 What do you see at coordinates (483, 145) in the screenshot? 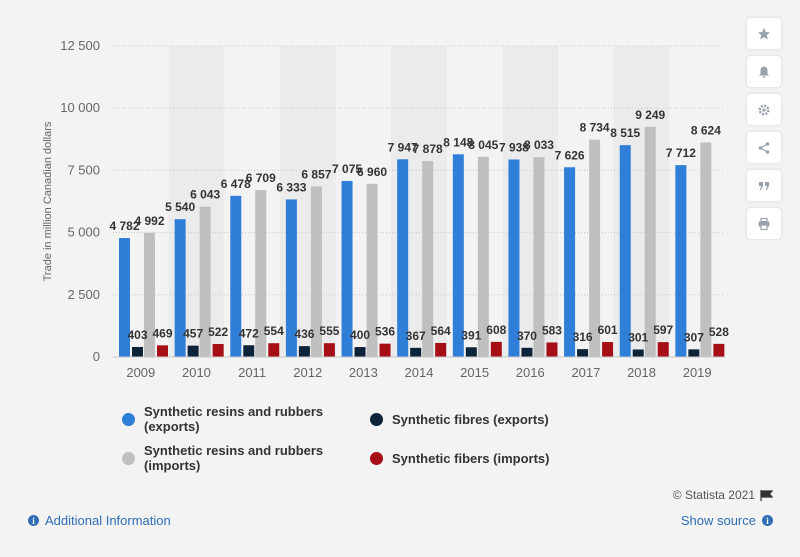
I see `data-label: 8 045` at bounding box center [483, 145].